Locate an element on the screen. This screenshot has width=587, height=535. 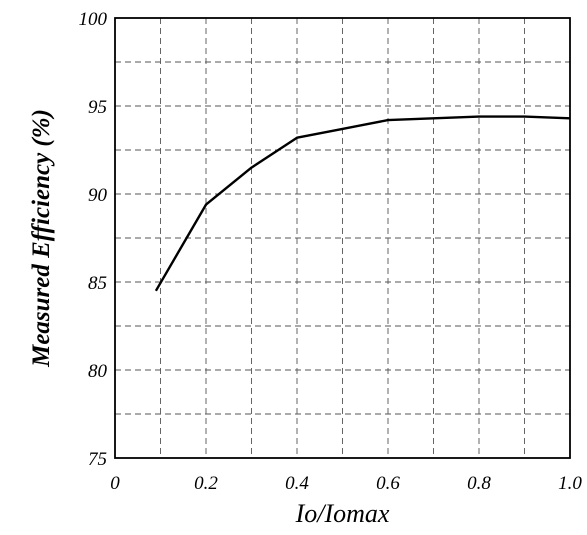
y-tick-label: 85 is located at coordinates (97, 283).